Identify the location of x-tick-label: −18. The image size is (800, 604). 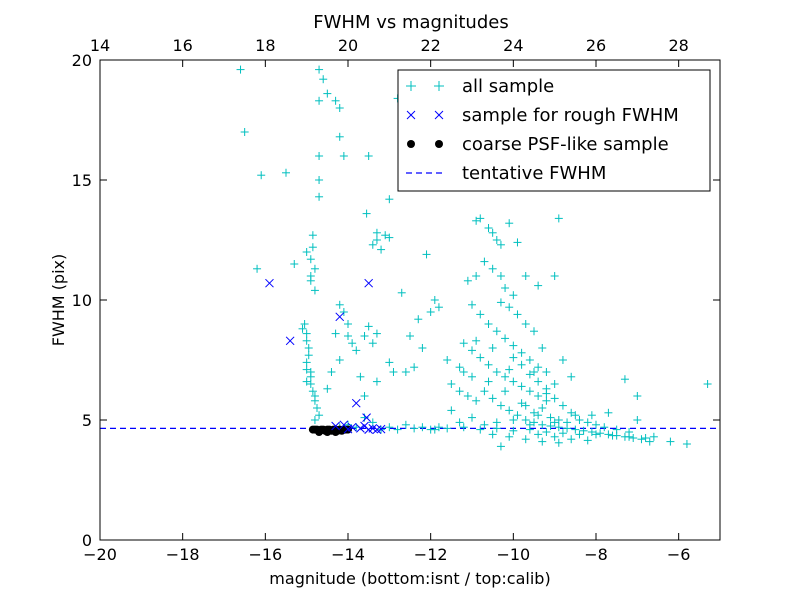
(183, 554).